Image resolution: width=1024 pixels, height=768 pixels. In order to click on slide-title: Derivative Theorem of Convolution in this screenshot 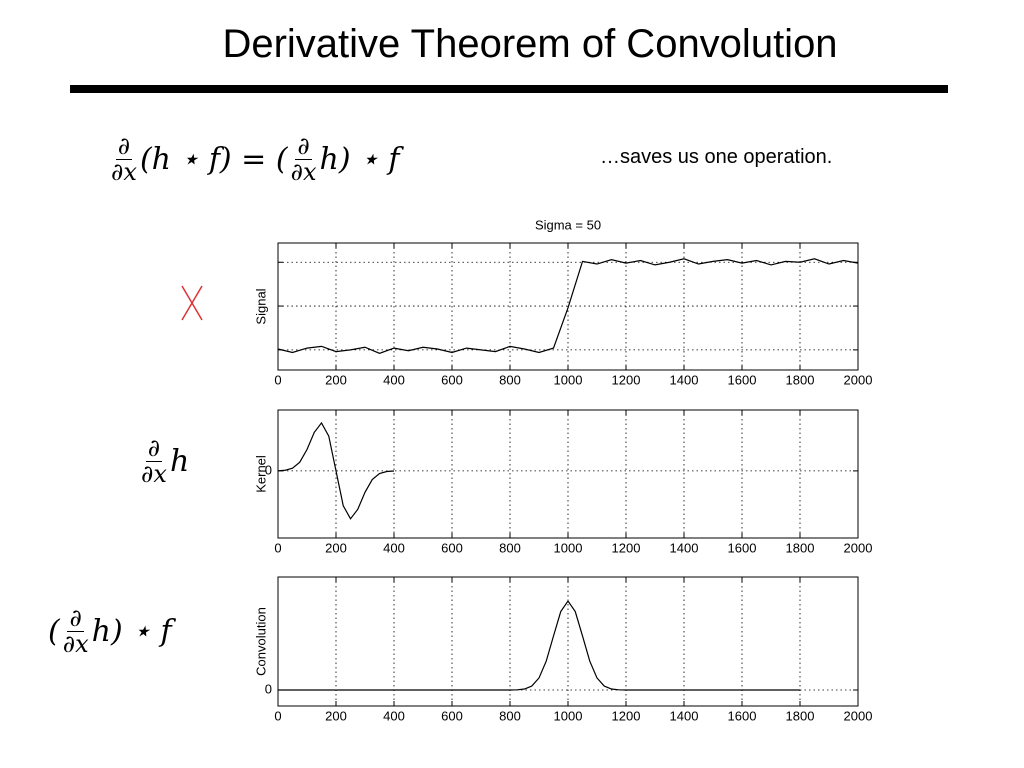, I will do `click(530, 44)`.